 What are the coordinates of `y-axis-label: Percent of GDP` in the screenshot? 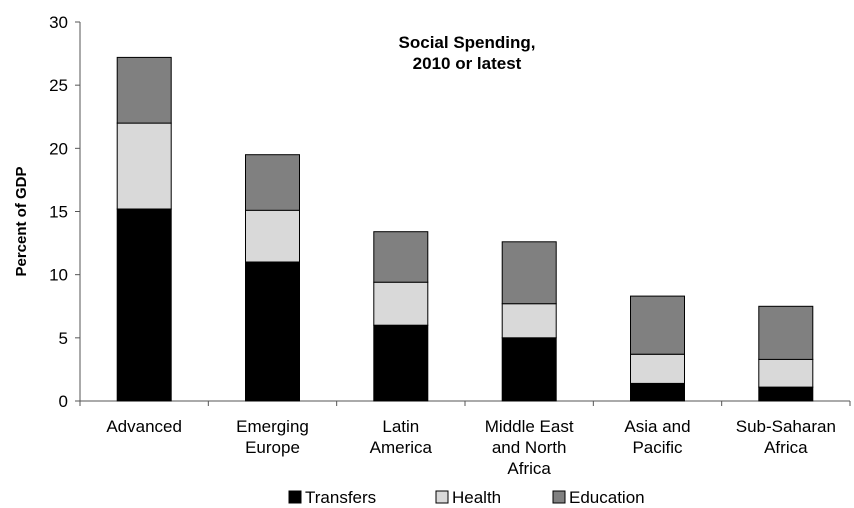 It's located at (21, 221).